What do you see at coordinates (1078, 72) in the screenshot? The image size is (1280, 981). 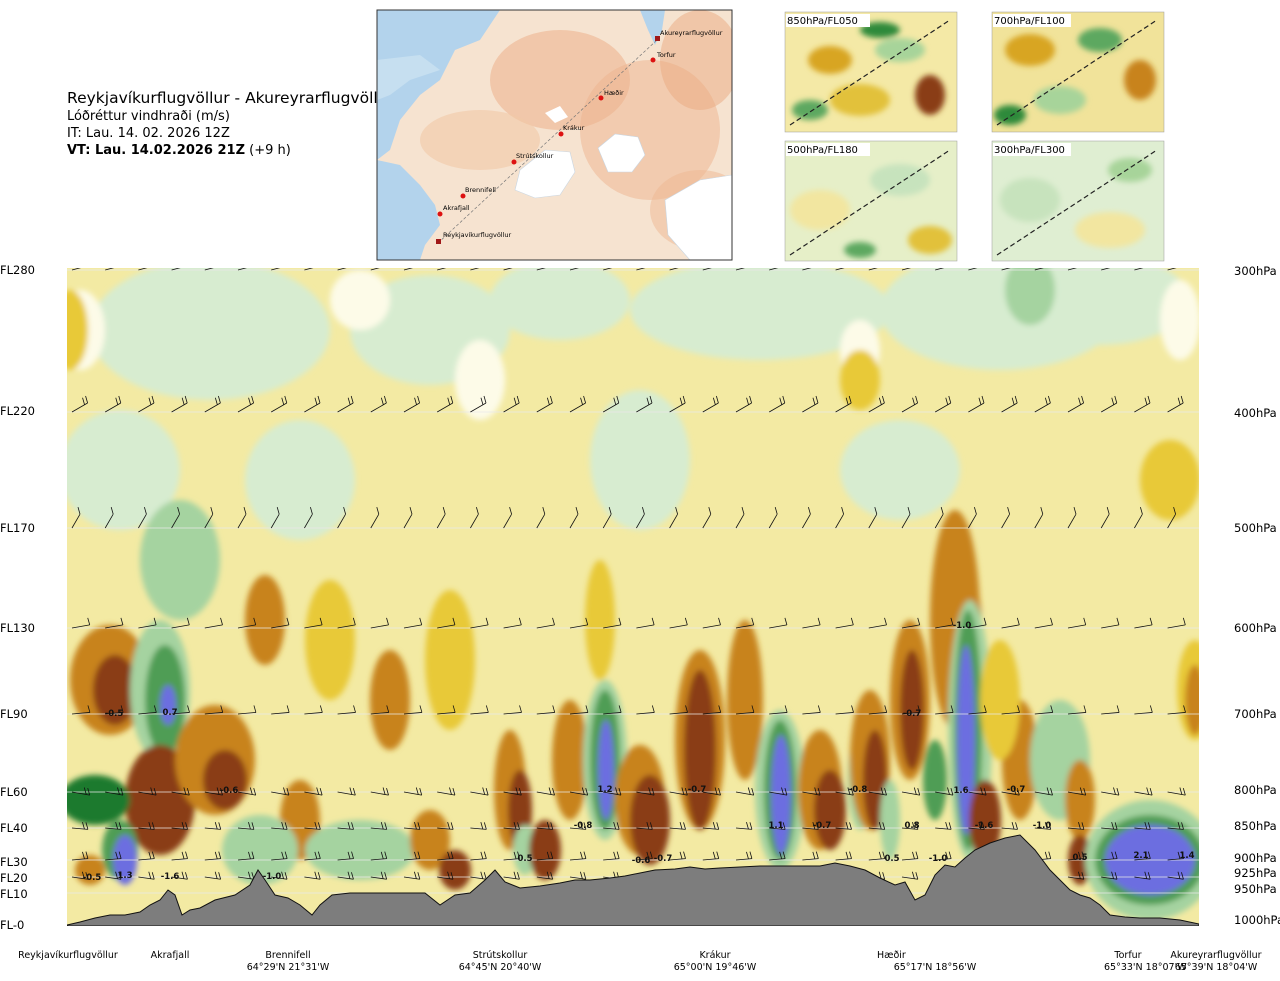 I see `thumbnail-700: 700hPa/FL100` at bounding box center [1078, 72].